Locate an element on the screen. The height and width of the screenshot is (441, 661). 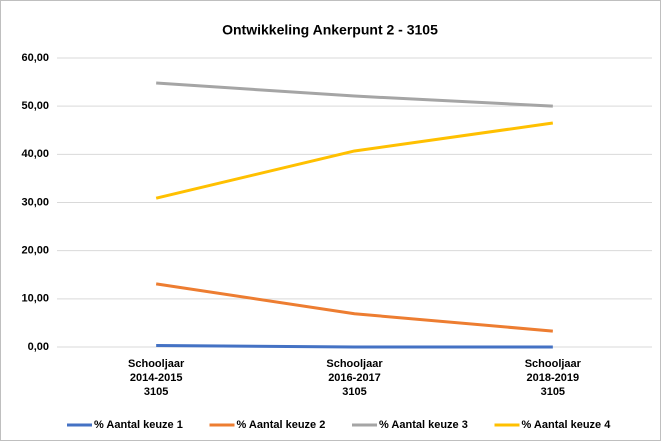
y-tick-label: 50,00 is located at coordinates (35, 106).